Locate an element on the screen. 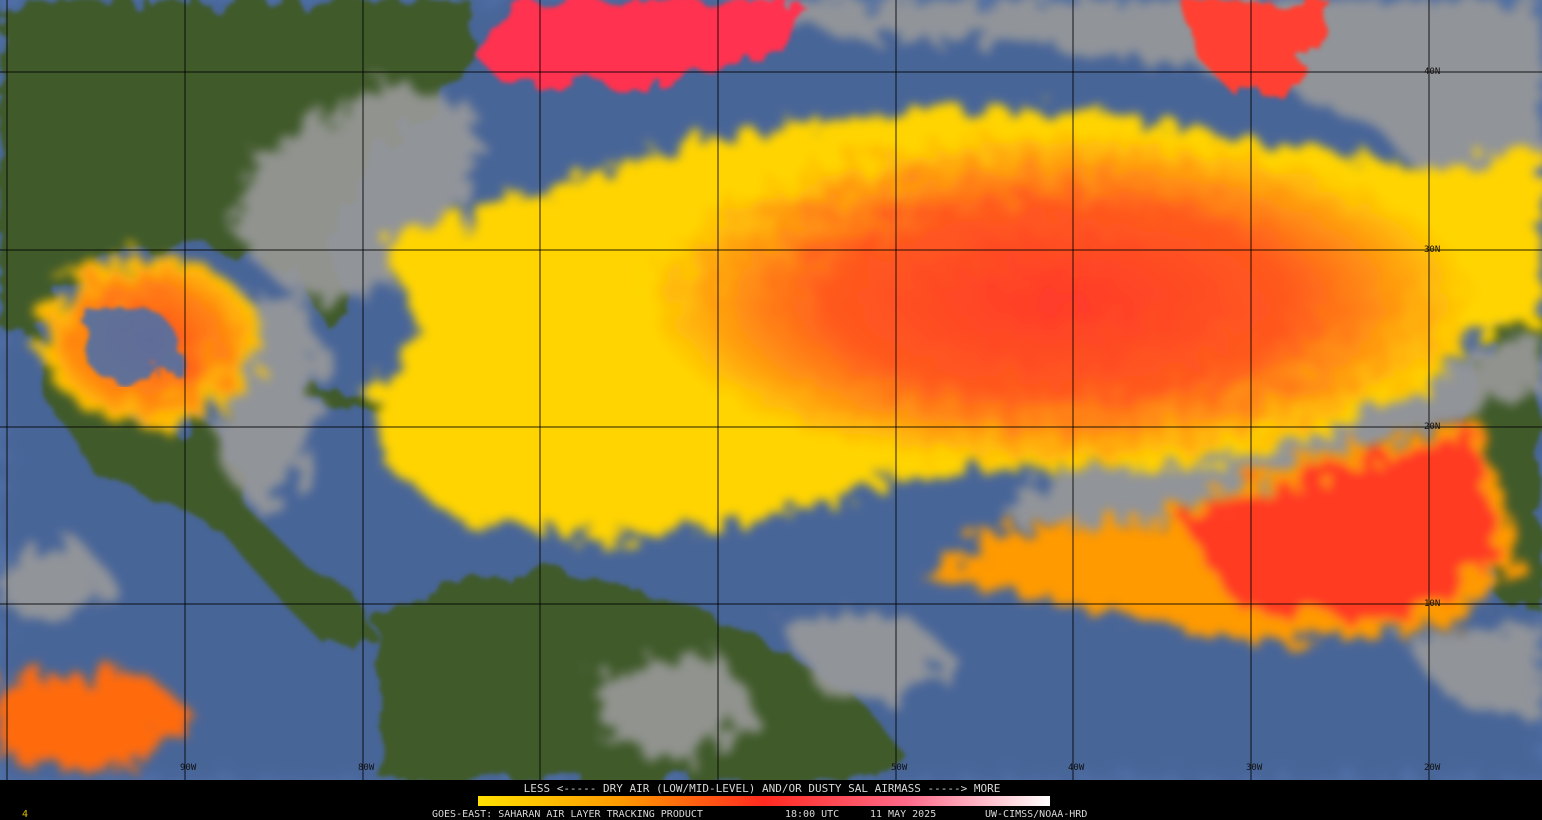  latitude-label: 10N is located at coordinates (1432, 604).